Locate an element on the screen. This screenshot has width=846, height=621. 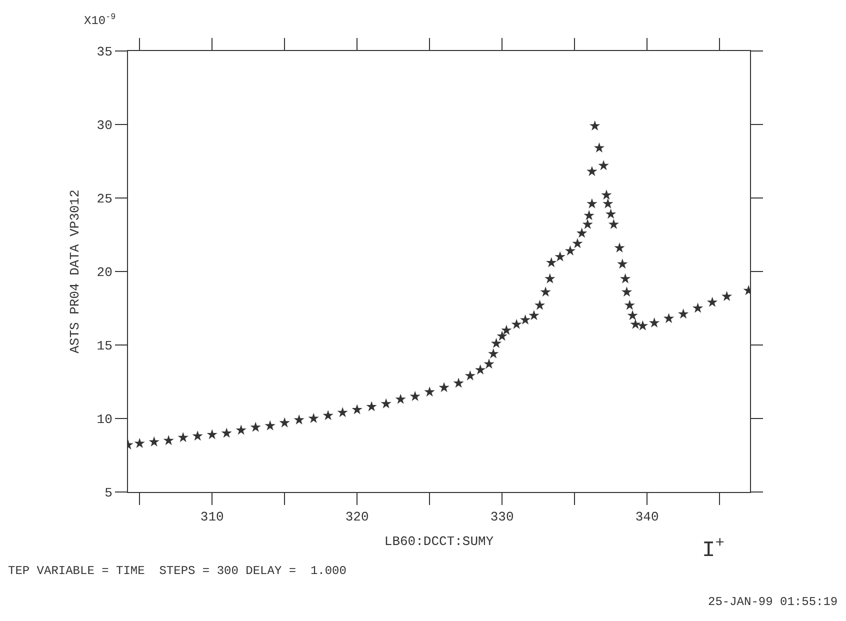
y-tick-label: 5 is located at coordinates (108, 493).